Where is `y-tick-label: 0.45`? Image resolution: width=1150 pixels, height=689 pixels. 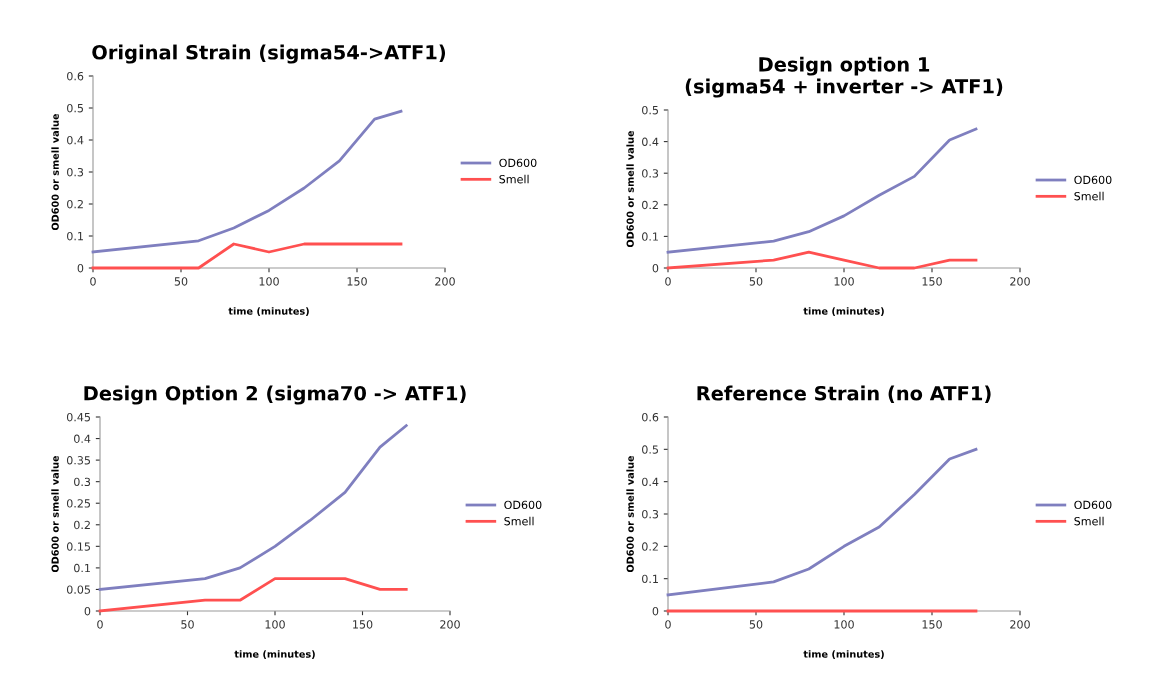
y-tick-label: 0.45 is located at coordinates (78, 417).